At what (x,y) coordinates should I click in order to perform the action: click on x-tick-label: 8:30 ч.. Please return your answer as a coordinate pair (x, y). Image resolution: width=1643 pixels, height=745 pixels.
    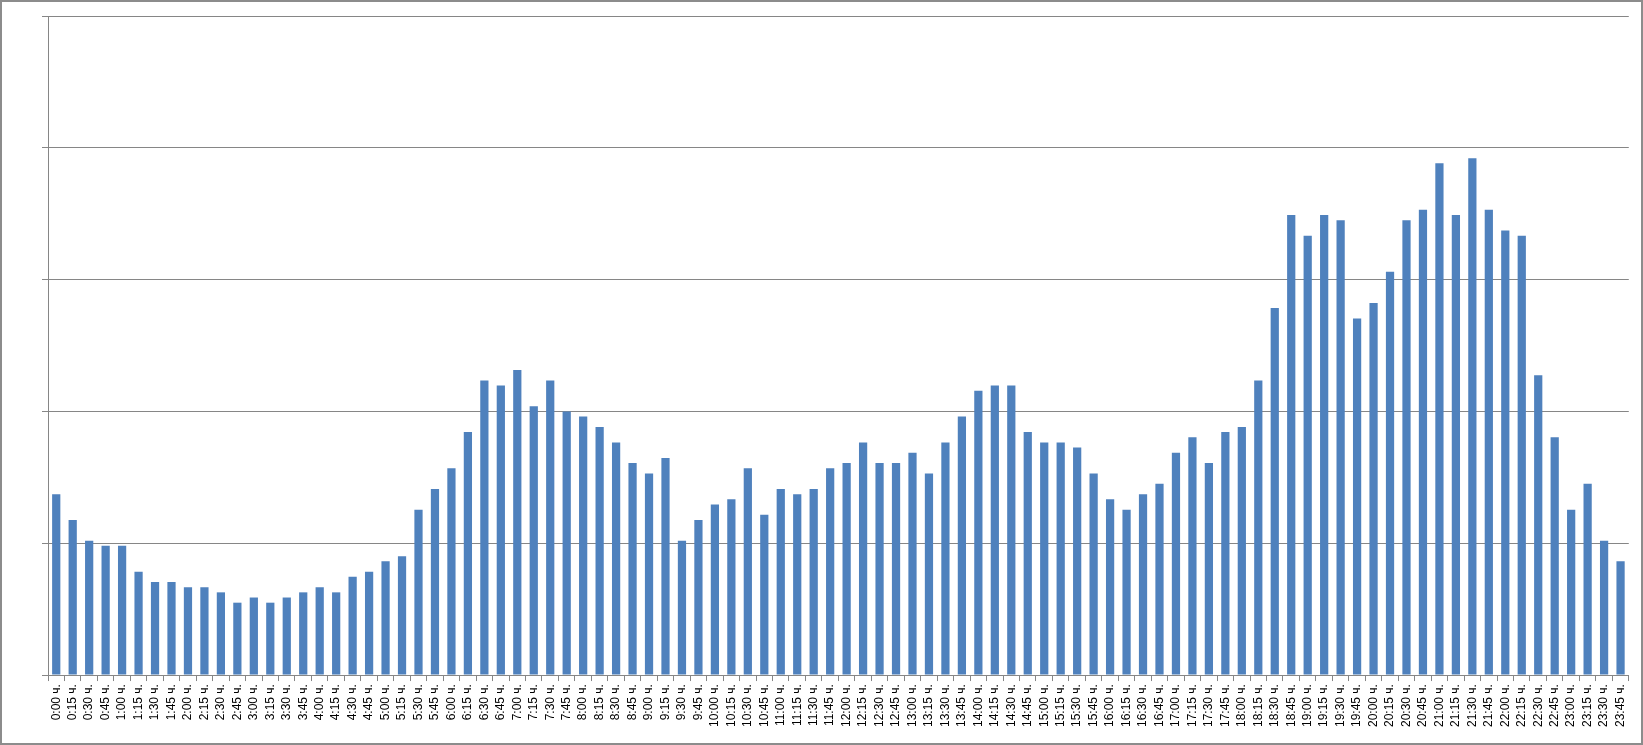
    Looking at the image, I should click on (615, 702).